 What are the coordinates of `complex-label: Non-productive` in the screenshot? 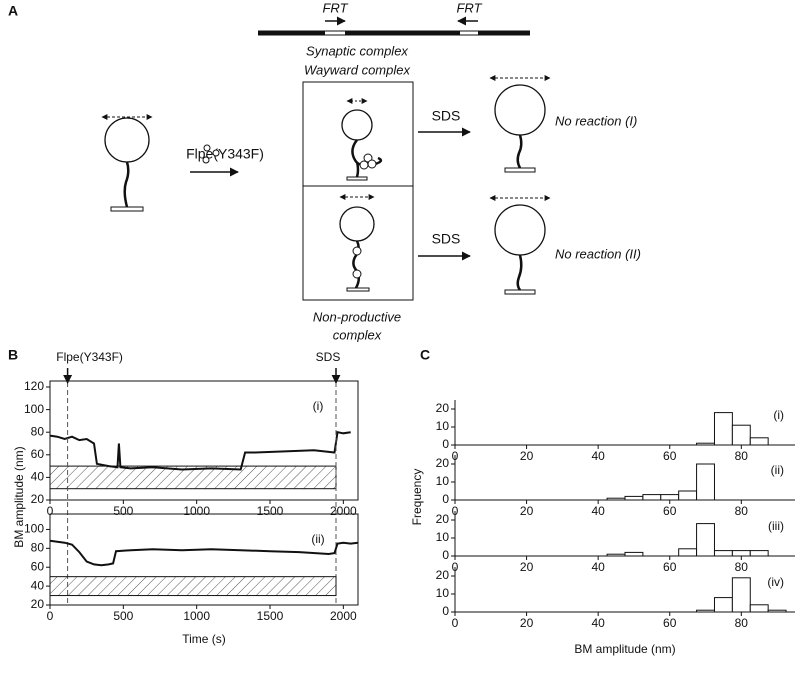 It's located at (357, 316).